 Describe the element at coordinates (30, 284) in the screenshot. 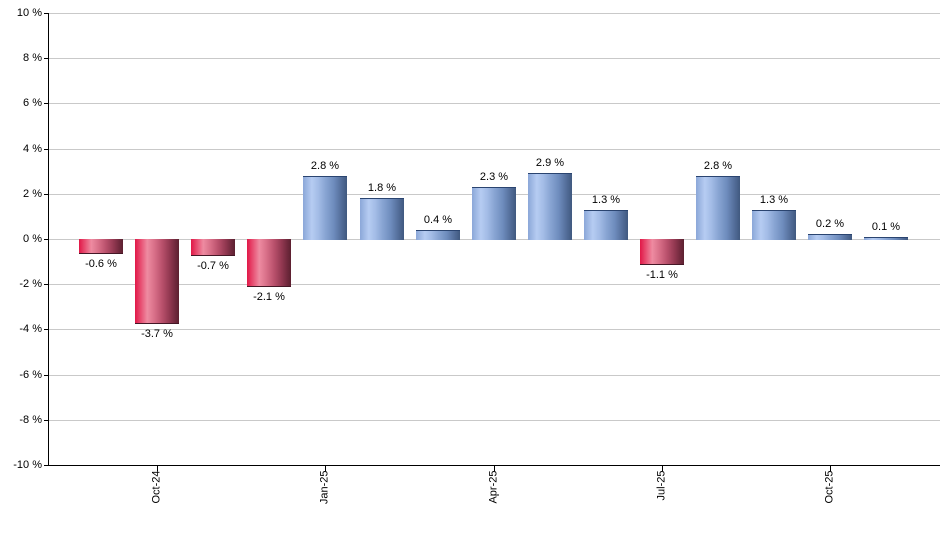

I see `y-axis-tick-label: -2 %` at that location.